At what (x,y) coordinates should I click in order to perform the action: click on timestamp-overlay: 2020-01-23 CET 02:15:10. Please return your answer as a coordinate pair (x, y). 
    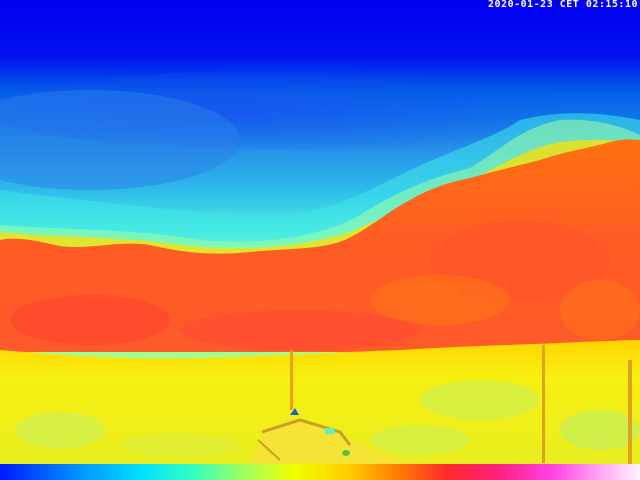
    Looking at the image, I should click on (563, 5).